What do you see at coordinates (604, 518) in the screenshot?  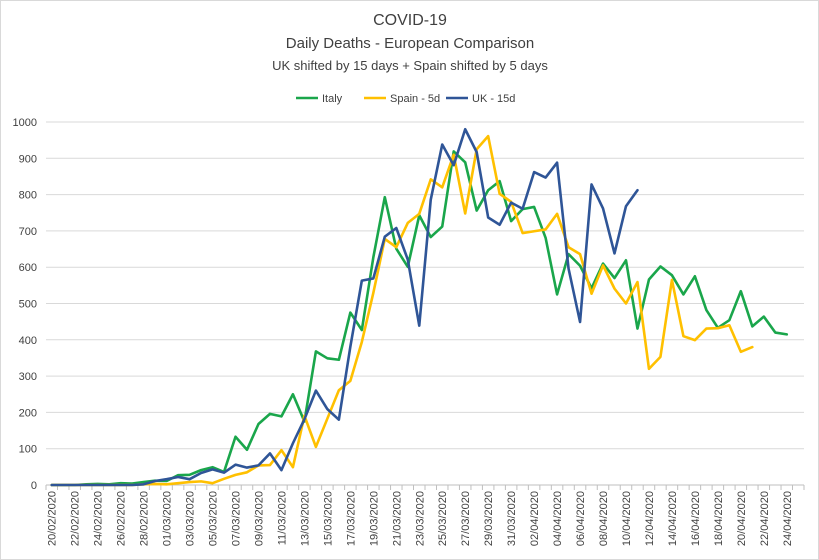 I see `x-tick-label: 08/04/2020` at bounding box center [604, 518].